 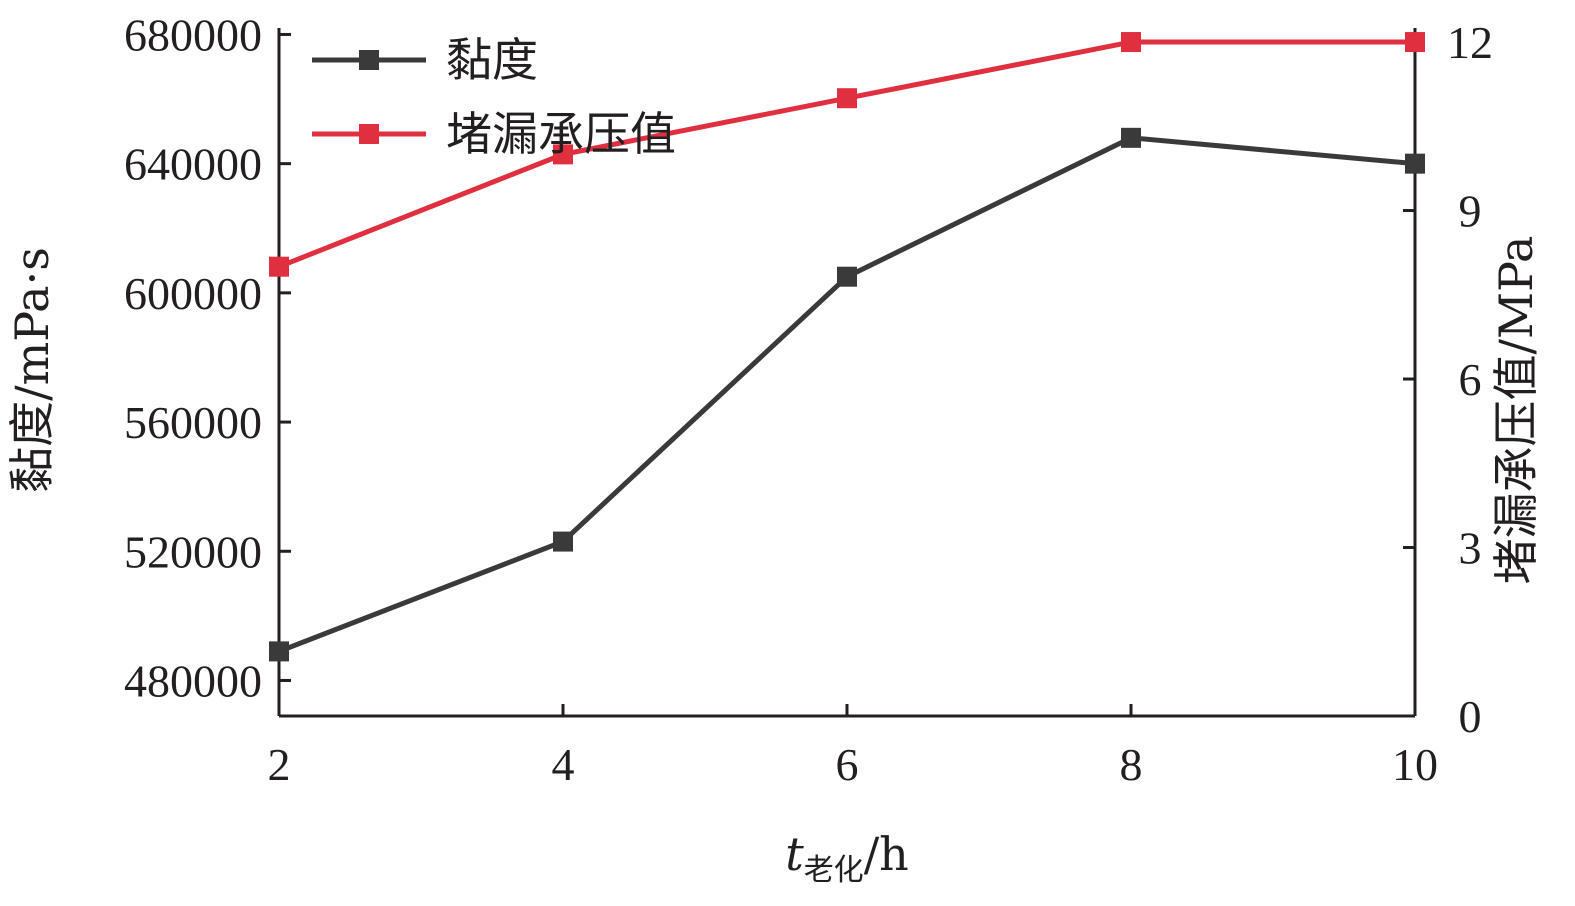 I want to click on x-axis-title: t老化/h, so click(x=847, y=857).